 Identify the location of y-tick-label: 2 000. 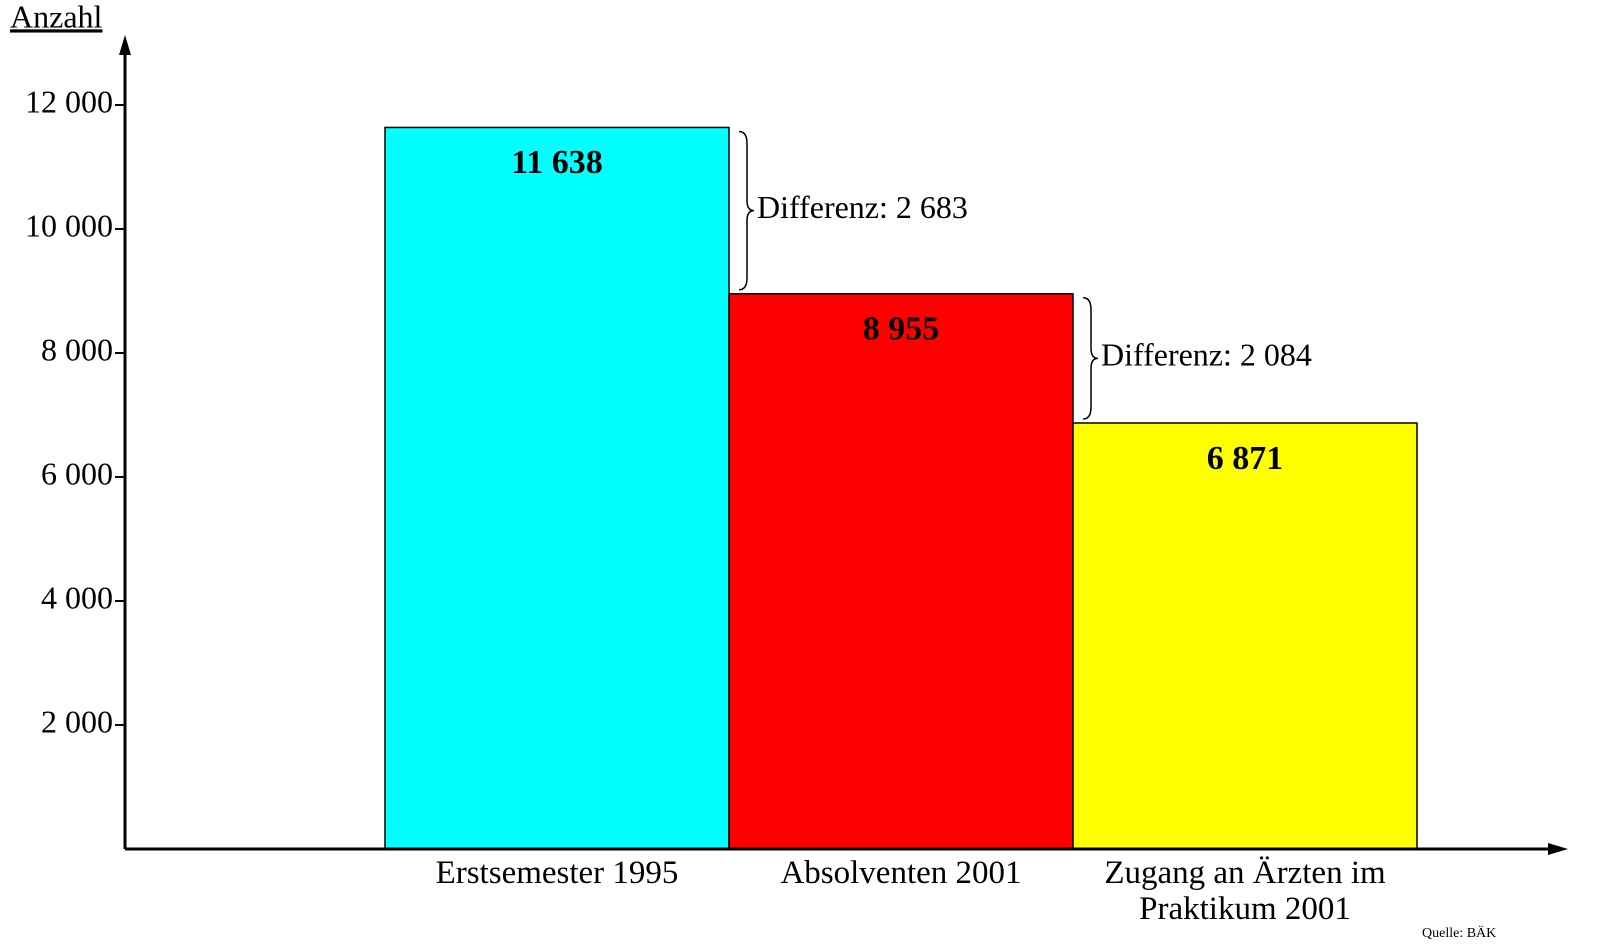
(77, 721).